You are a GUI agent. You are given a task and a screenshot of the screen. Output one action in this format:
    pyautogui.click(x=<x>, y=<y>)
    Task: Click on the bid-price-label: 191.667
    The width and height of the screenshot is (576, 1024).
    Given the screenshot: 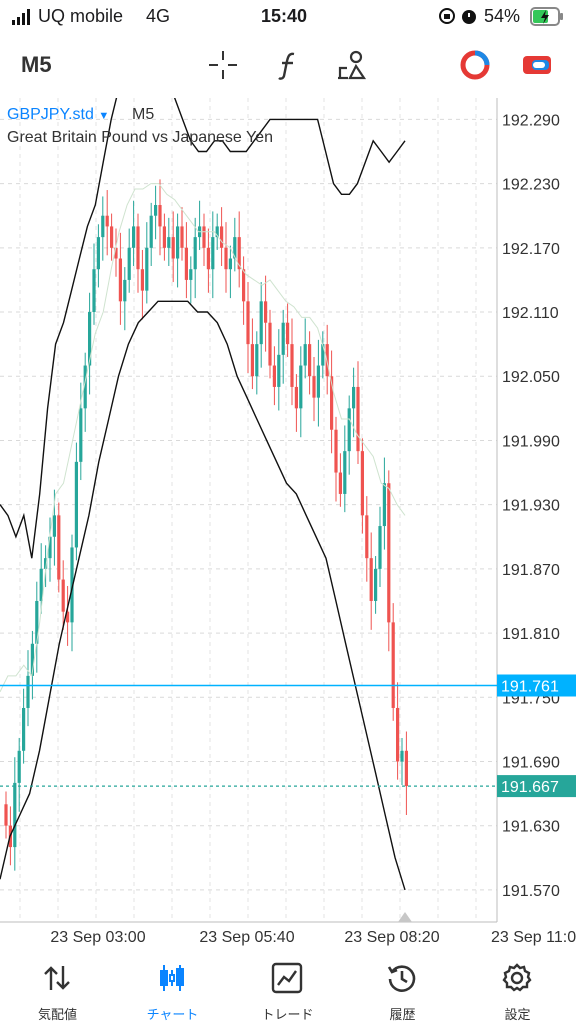 What is the action you would take?
    pyautogui.click(x=530, y=787)
    